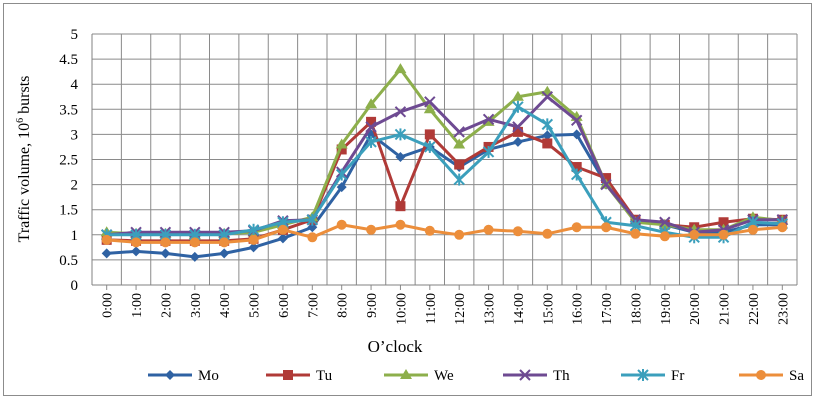 This screenshot has height=401, width=817. I want to click on x-tick-label: 3:00, so click(196, 305).